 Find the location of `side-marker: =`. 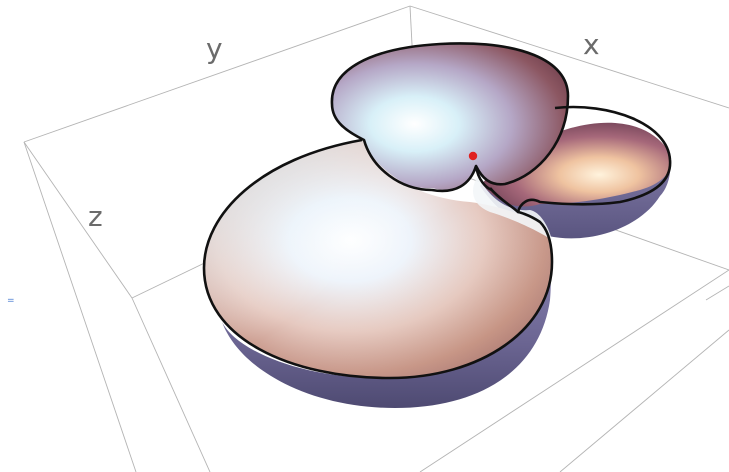

side-marker: = is located at coordinates (11, 301).